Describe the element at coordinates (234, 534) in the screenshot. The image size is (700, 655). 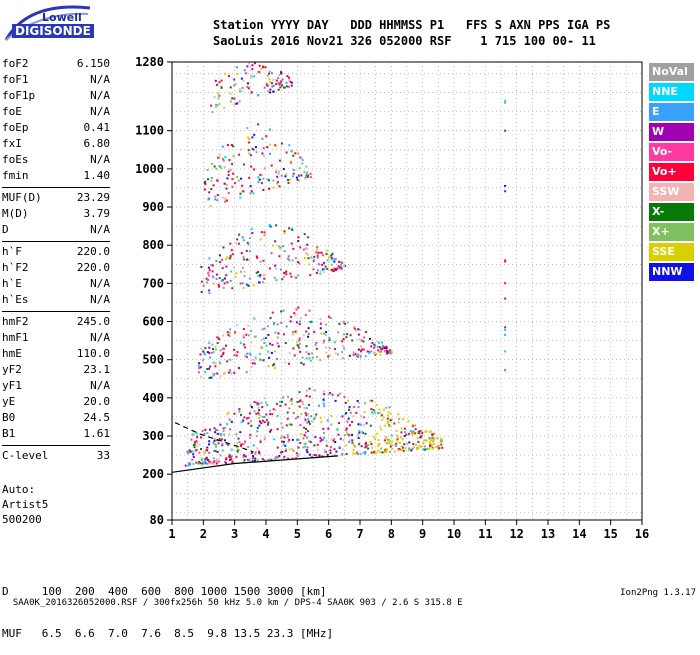
I see `x-tick-label: 3` at that location.